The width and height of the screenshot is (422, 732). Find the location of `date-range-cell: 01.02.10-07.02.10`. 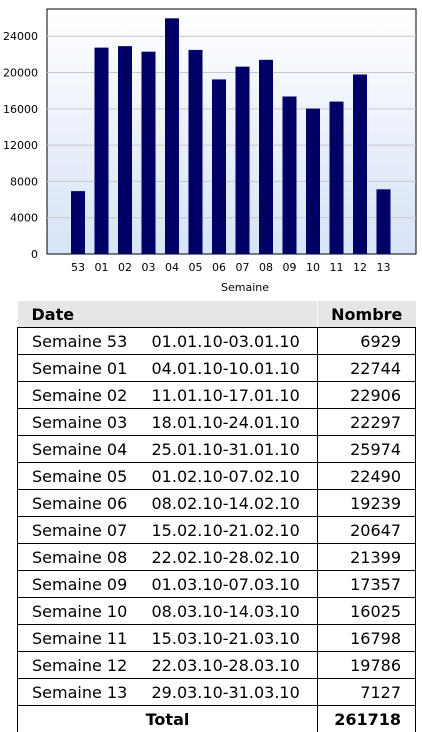

date-range-cell: 01.02.10-07.02.10 is located at coordinates (235, 476).